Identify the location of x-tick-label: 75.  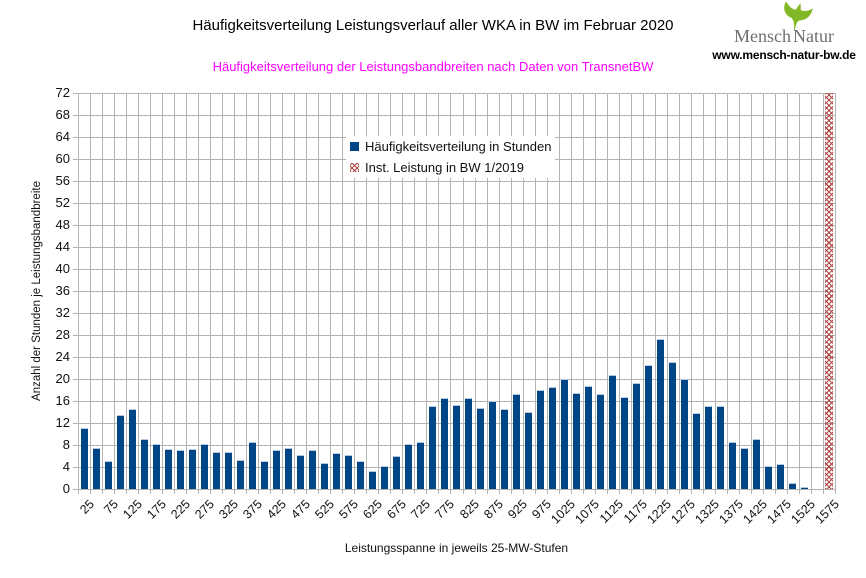
(111, 507).